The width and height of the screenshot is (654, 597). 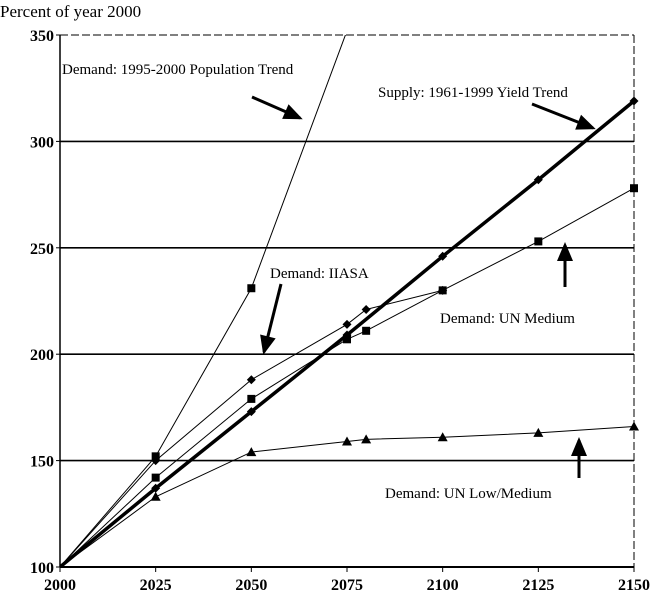 What do you see at coordinates (60, 585) in the screenshot?
I see `x-tick-label: 2000` at bounding box center [60, 585].